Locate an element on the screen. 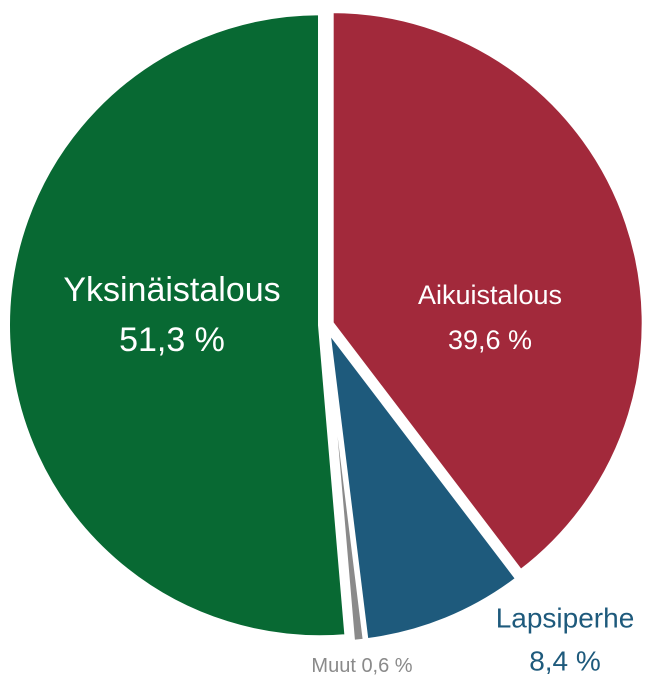 The height and width of the screenshot is (684, 649). slice-label: Muut 0,6 % is located at coordinates (361, 666).